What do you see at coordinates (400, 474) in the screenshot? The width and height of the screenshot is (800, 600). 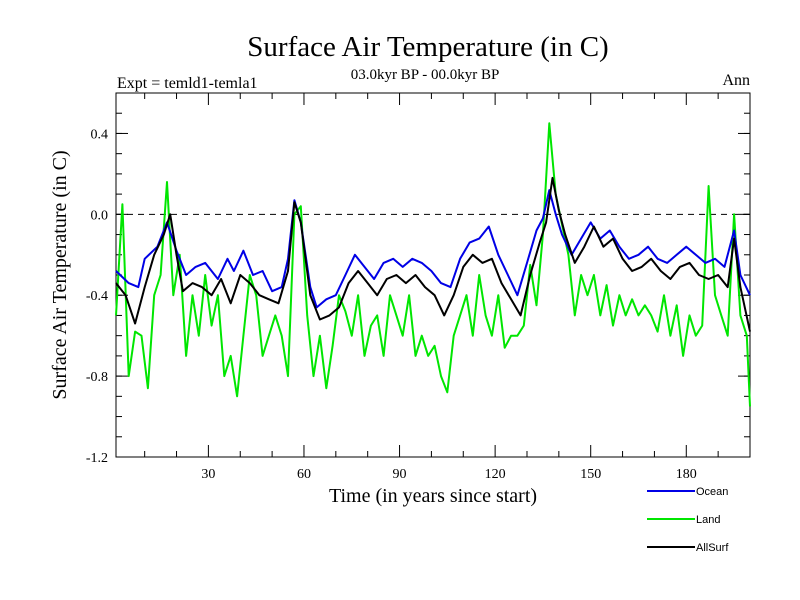 I see `x-tick-label: 90` at bounding box center [400, 474].